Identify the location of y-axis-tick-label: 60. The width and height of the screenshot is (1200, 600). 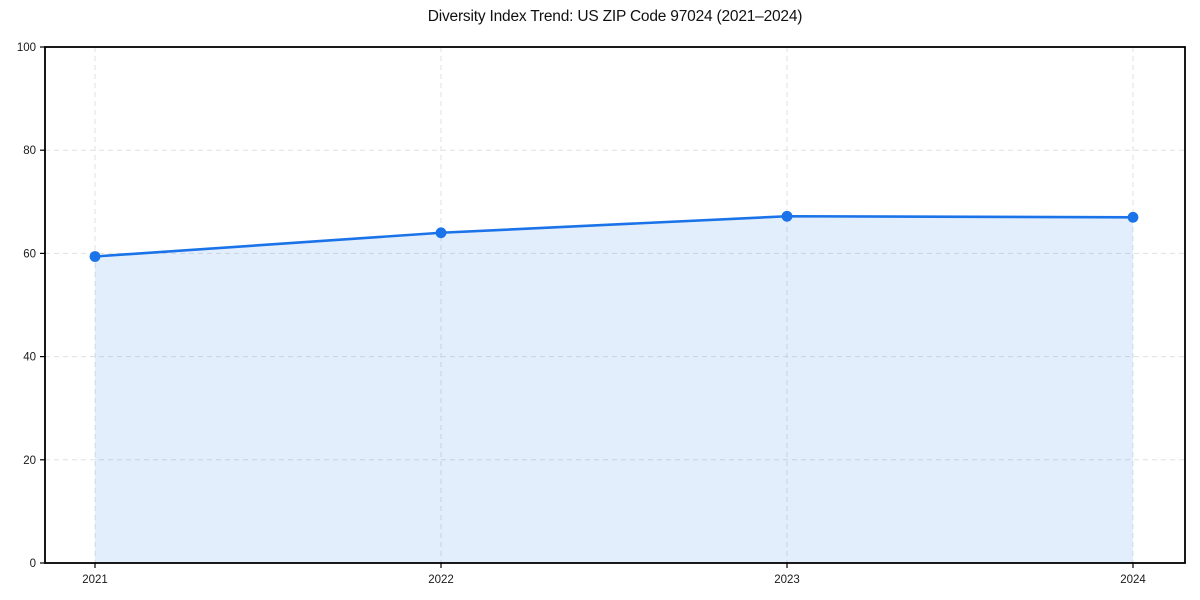
(29, 254).